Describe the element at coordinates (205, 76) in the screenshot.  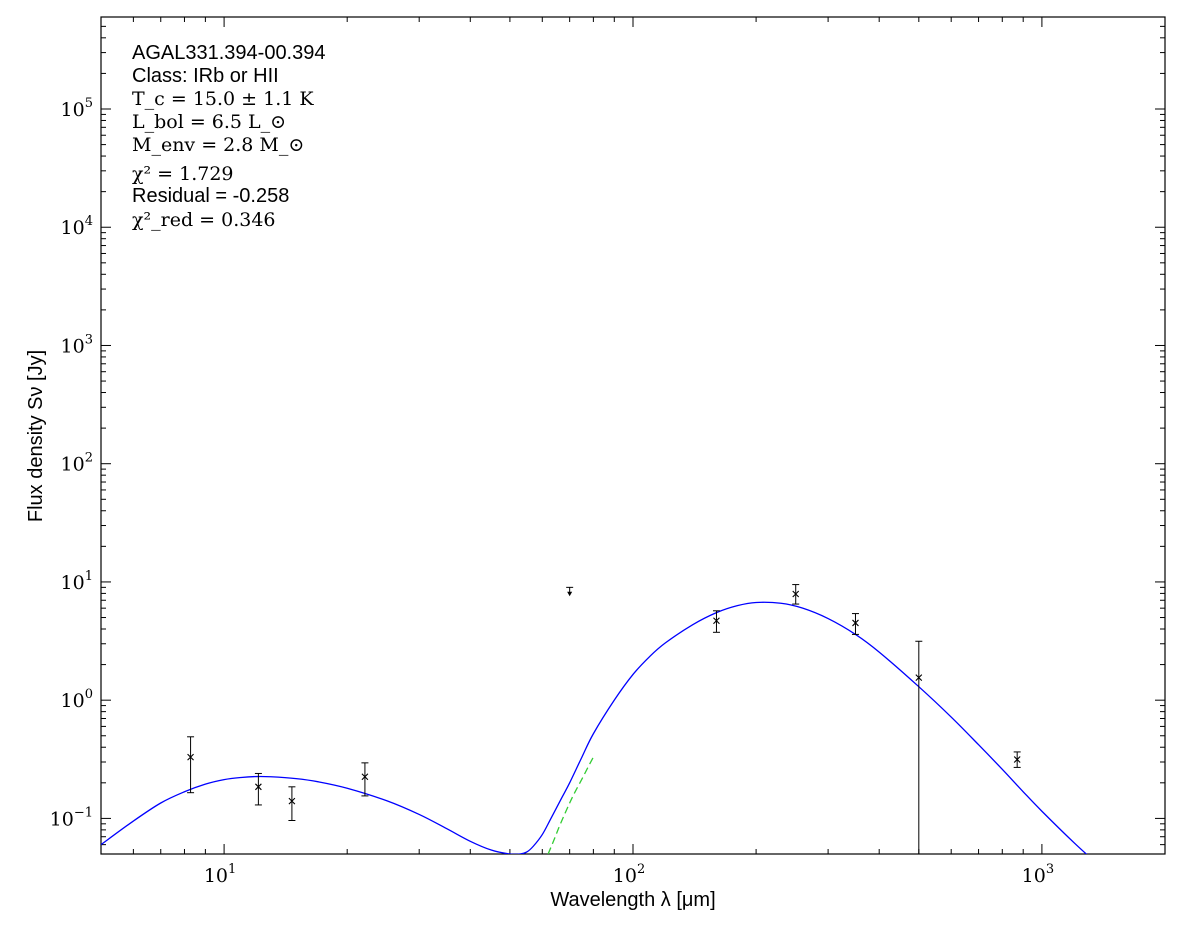
I see `class-label: Class: IRb or HII` at that location.